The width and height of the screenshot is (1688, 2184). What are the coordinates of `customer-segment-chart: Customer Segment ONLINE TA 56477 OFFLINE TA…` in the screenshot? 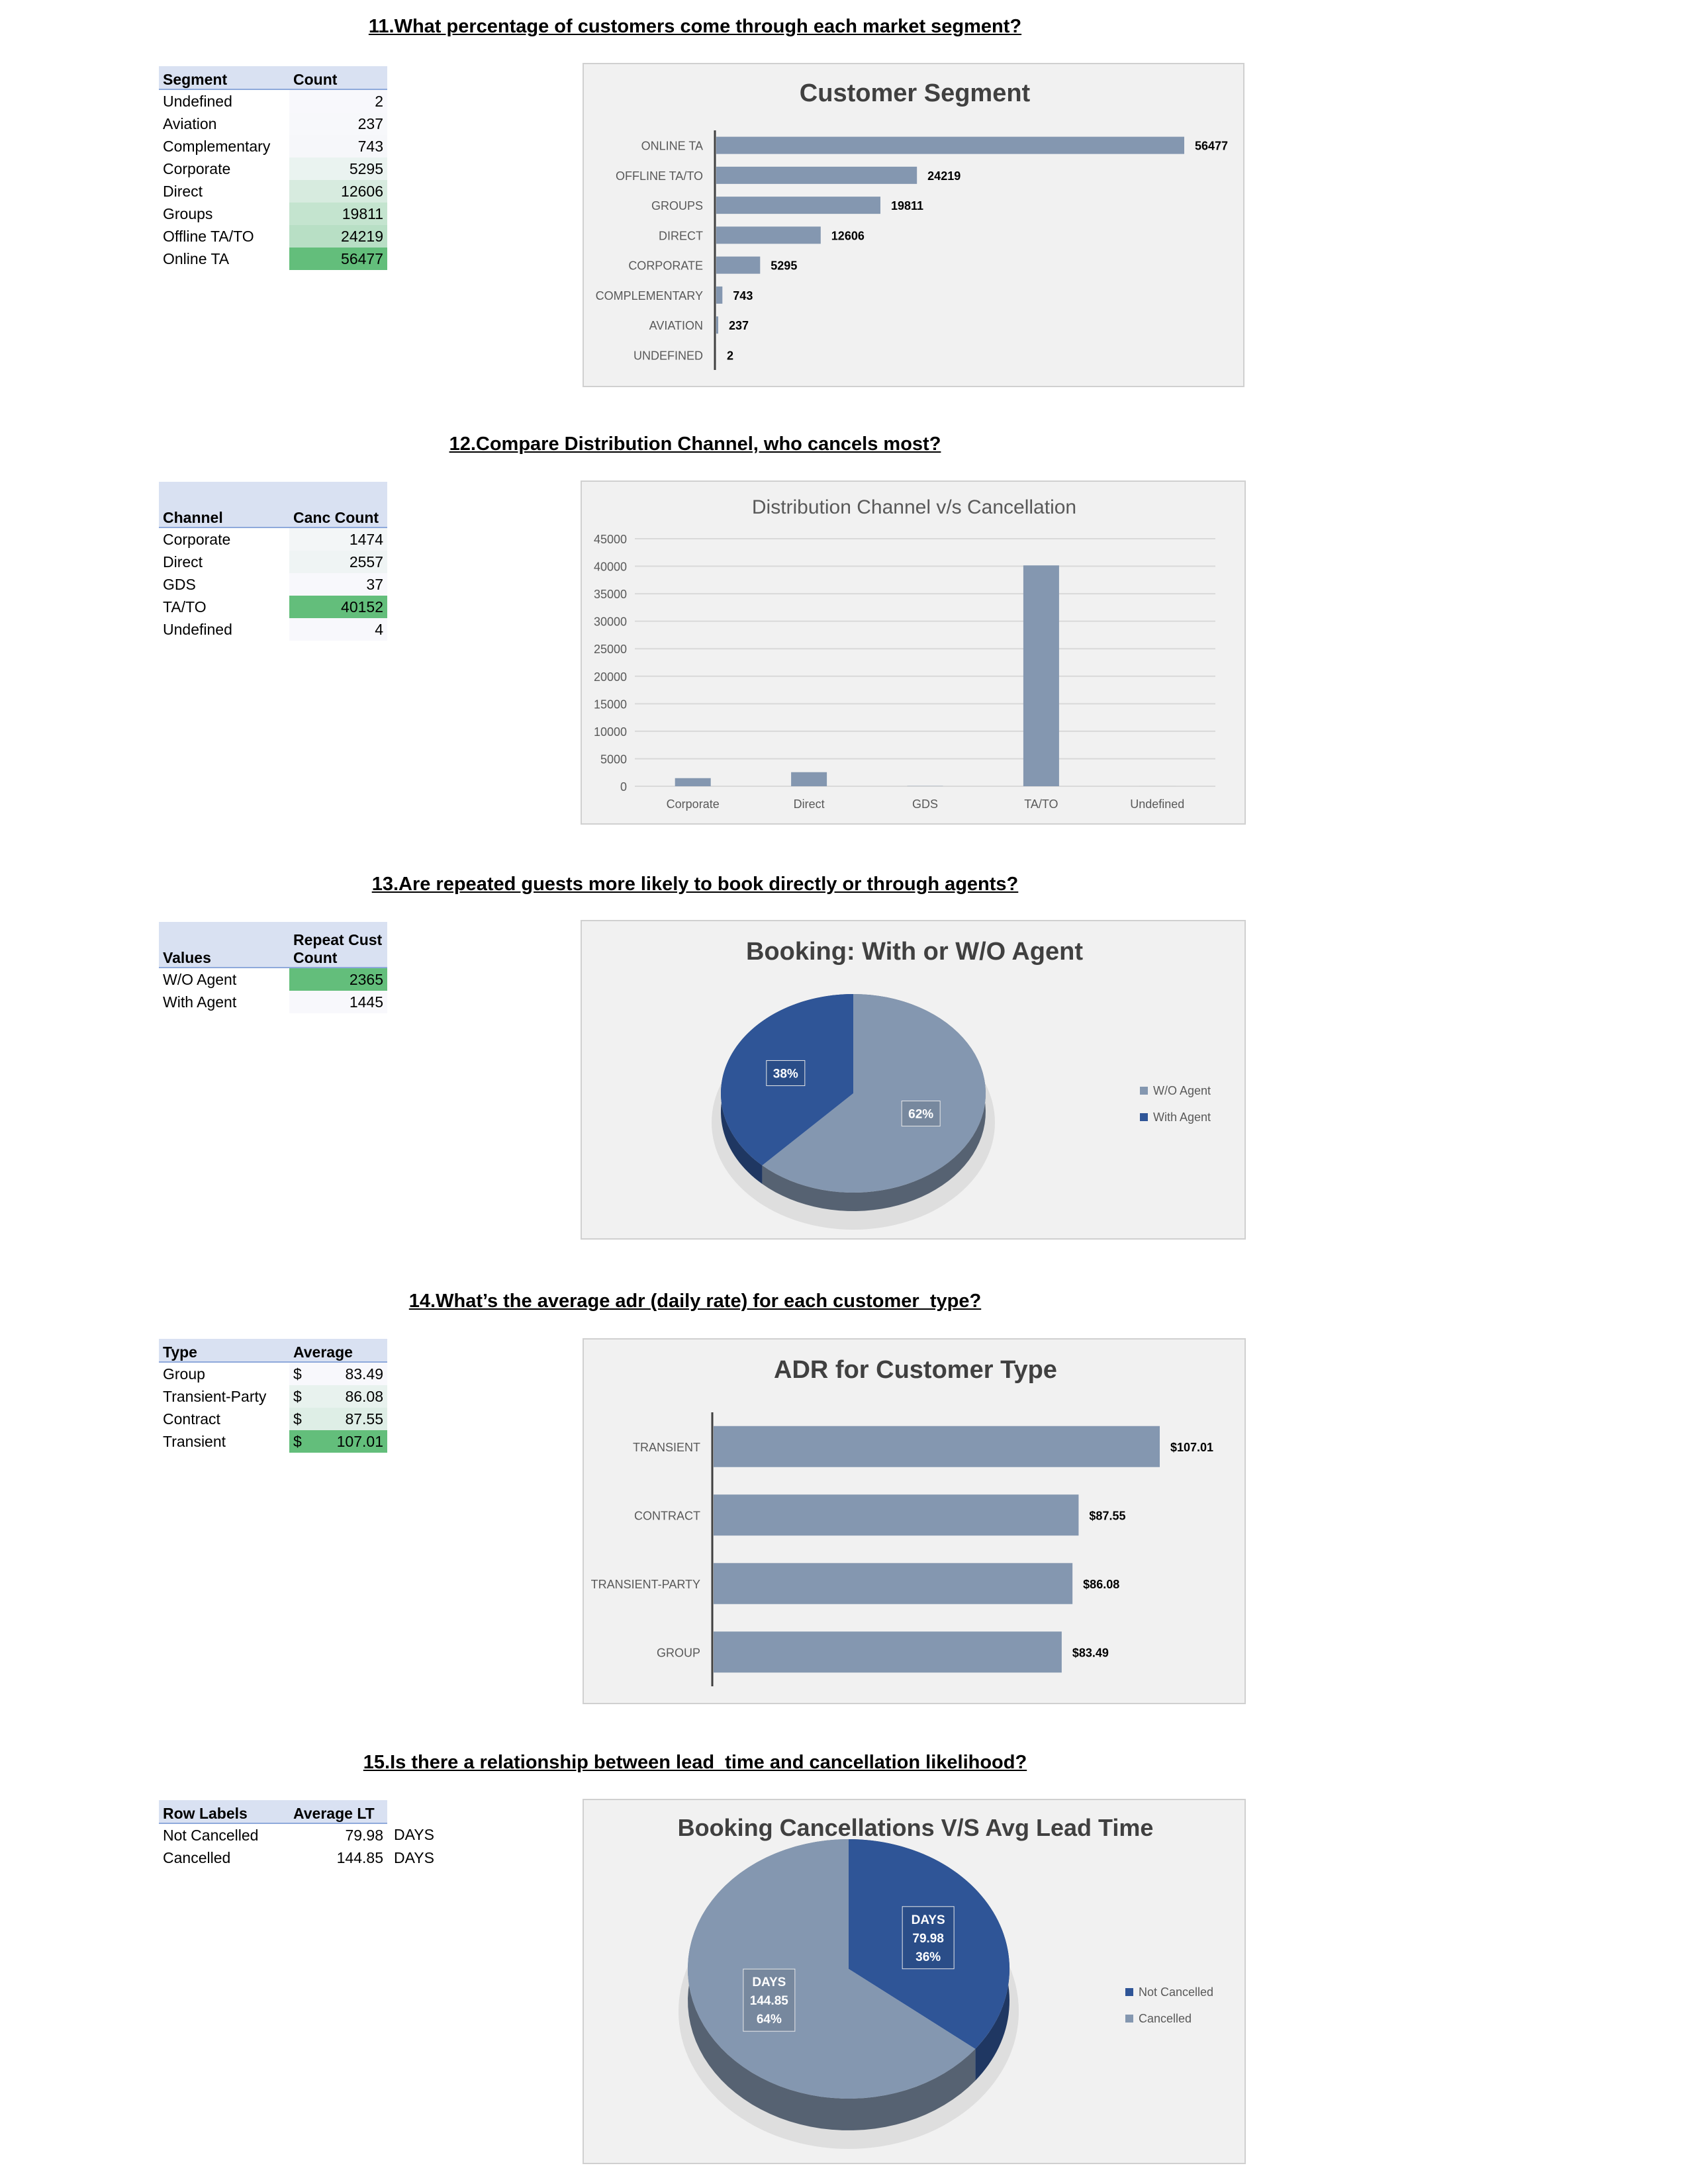 It's located at (913, 225).